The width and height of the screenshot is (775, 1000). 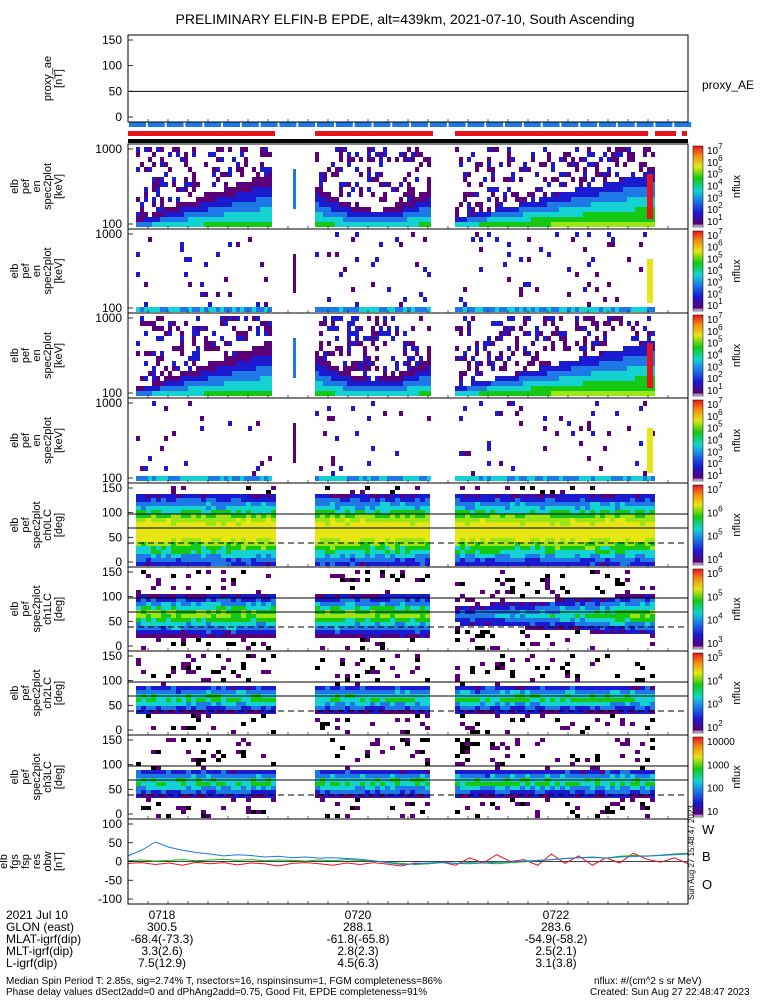 I want to click on colorbar-tick-label: 10⁴, so click(x=715, y=558).